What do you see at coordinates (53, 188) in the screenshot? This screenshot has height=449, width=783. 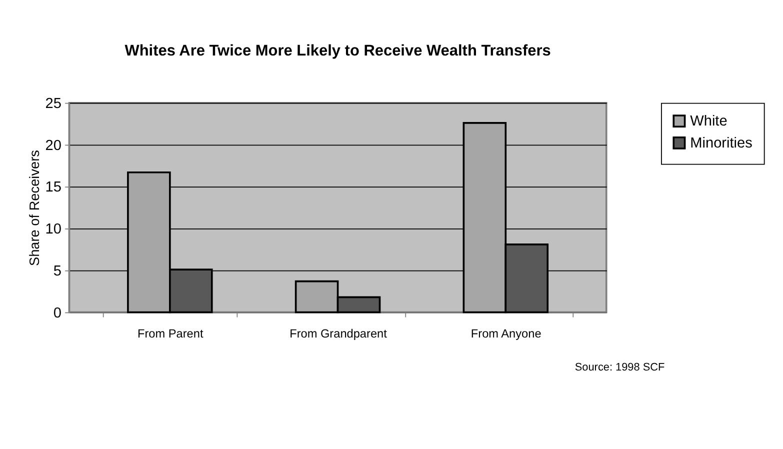 I see `y-tick-label: 15` at bounding box center [53, 188].